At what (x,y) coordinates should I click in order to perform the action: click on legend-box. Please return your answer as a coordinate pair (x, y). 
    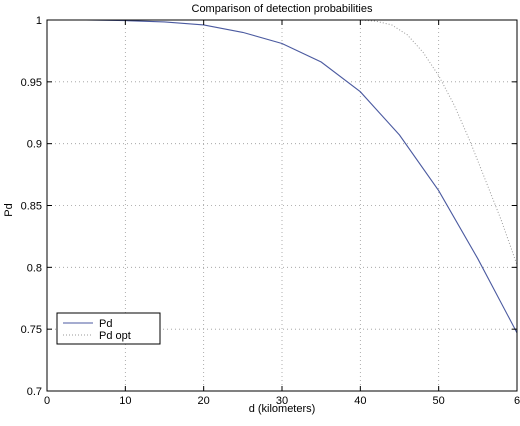
    Looking at the image, I should click on (108, 328).